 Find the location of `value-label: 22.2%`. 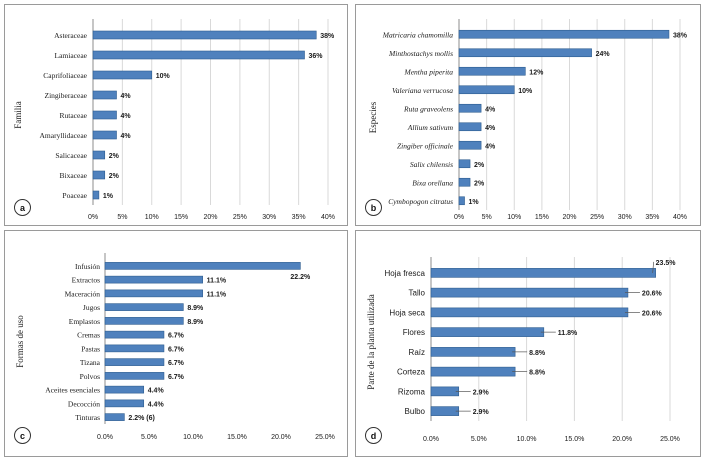

value-label: 22.2% is located at coordinates (300, 277).